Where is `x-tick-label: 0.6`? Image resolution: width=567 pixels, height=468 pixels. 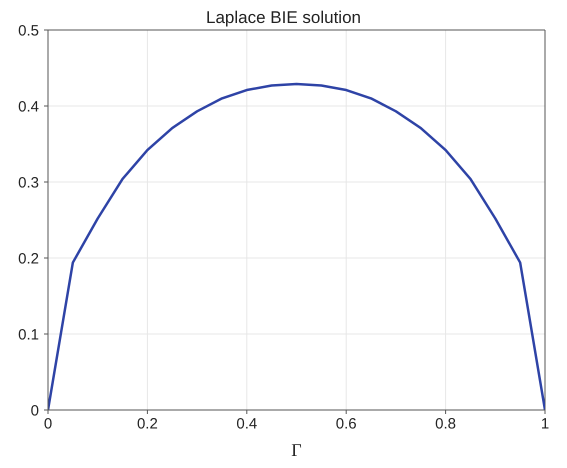
x-tick-label: 0.6 is located at coordinates (346, 424).